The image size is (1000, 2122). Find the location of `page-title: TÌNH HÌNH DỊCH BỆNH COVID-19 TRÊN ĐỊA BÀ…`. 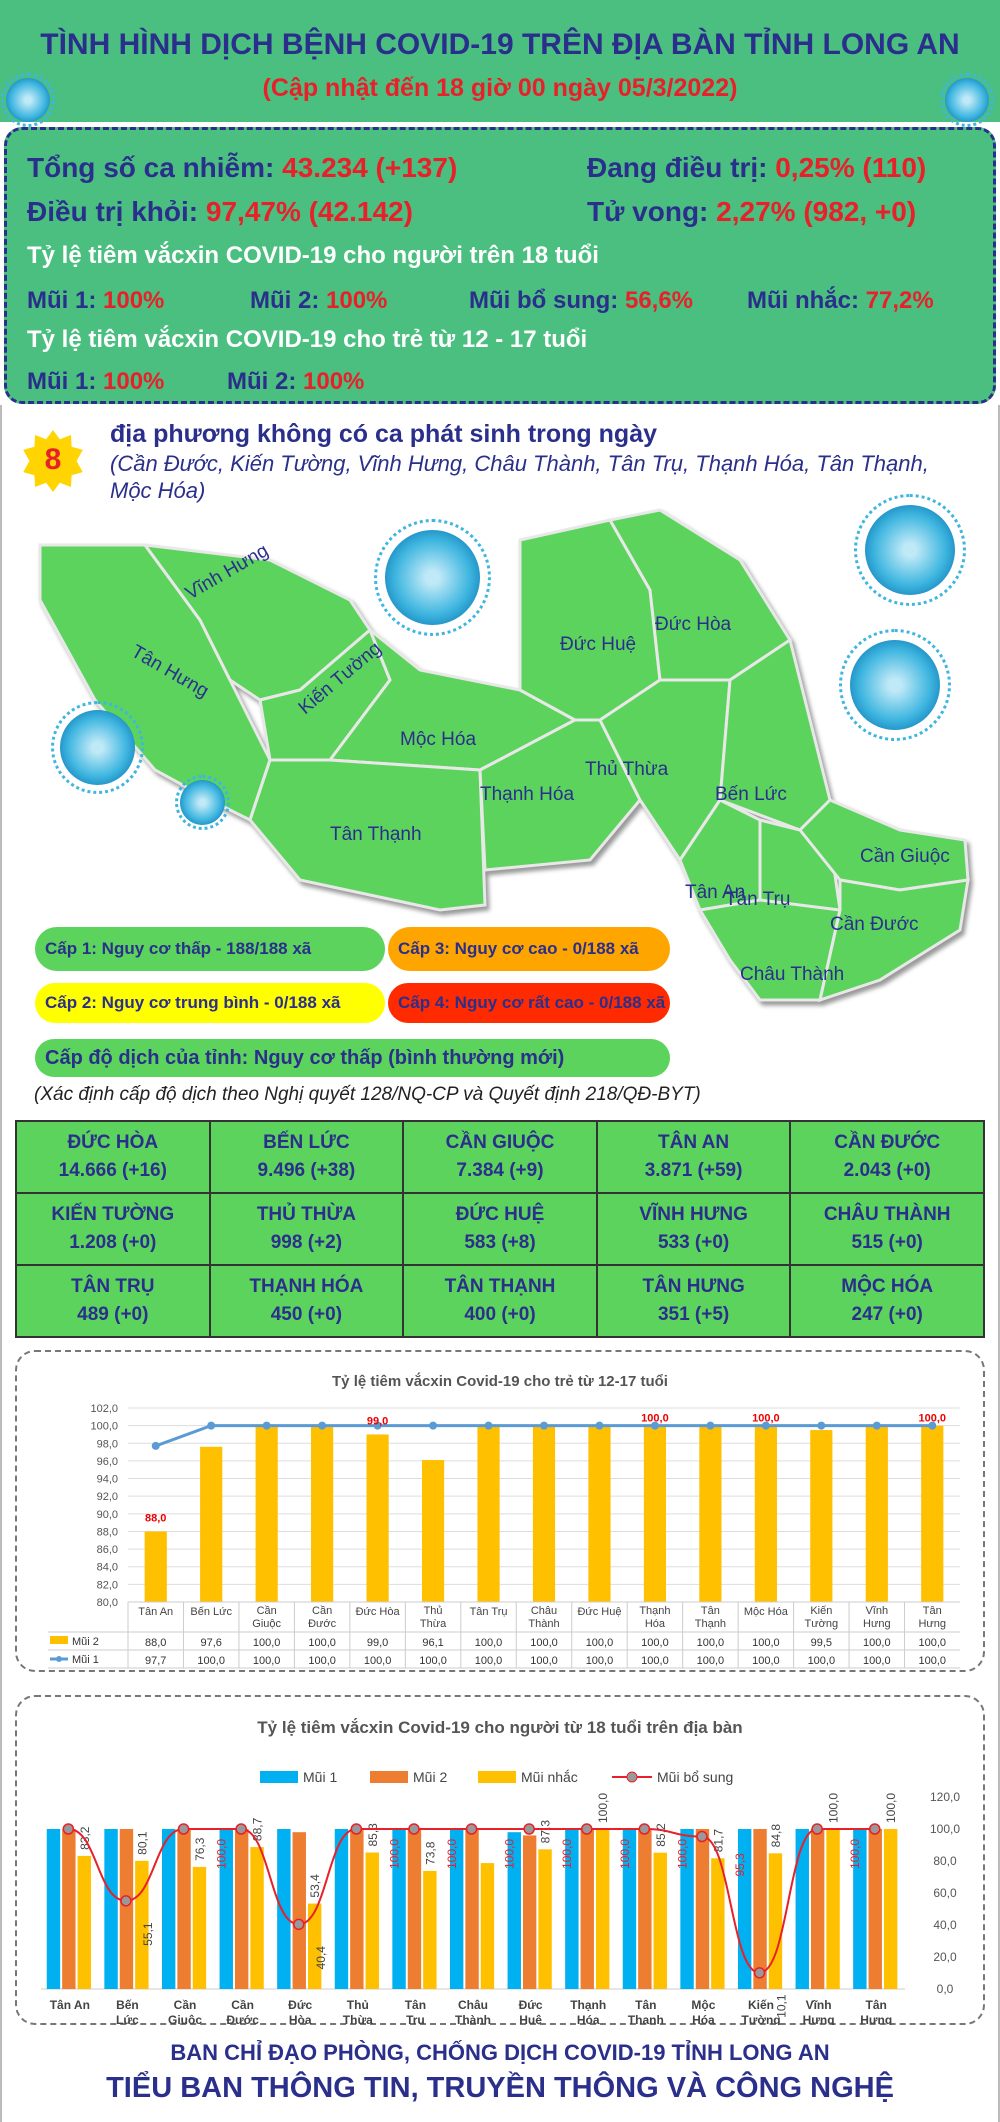

page-title: TÌNH HÌNH DỊCH BỆNH COVID-19 TRÊN ĐỊA BÀ… is located at coordinates (500, 44).